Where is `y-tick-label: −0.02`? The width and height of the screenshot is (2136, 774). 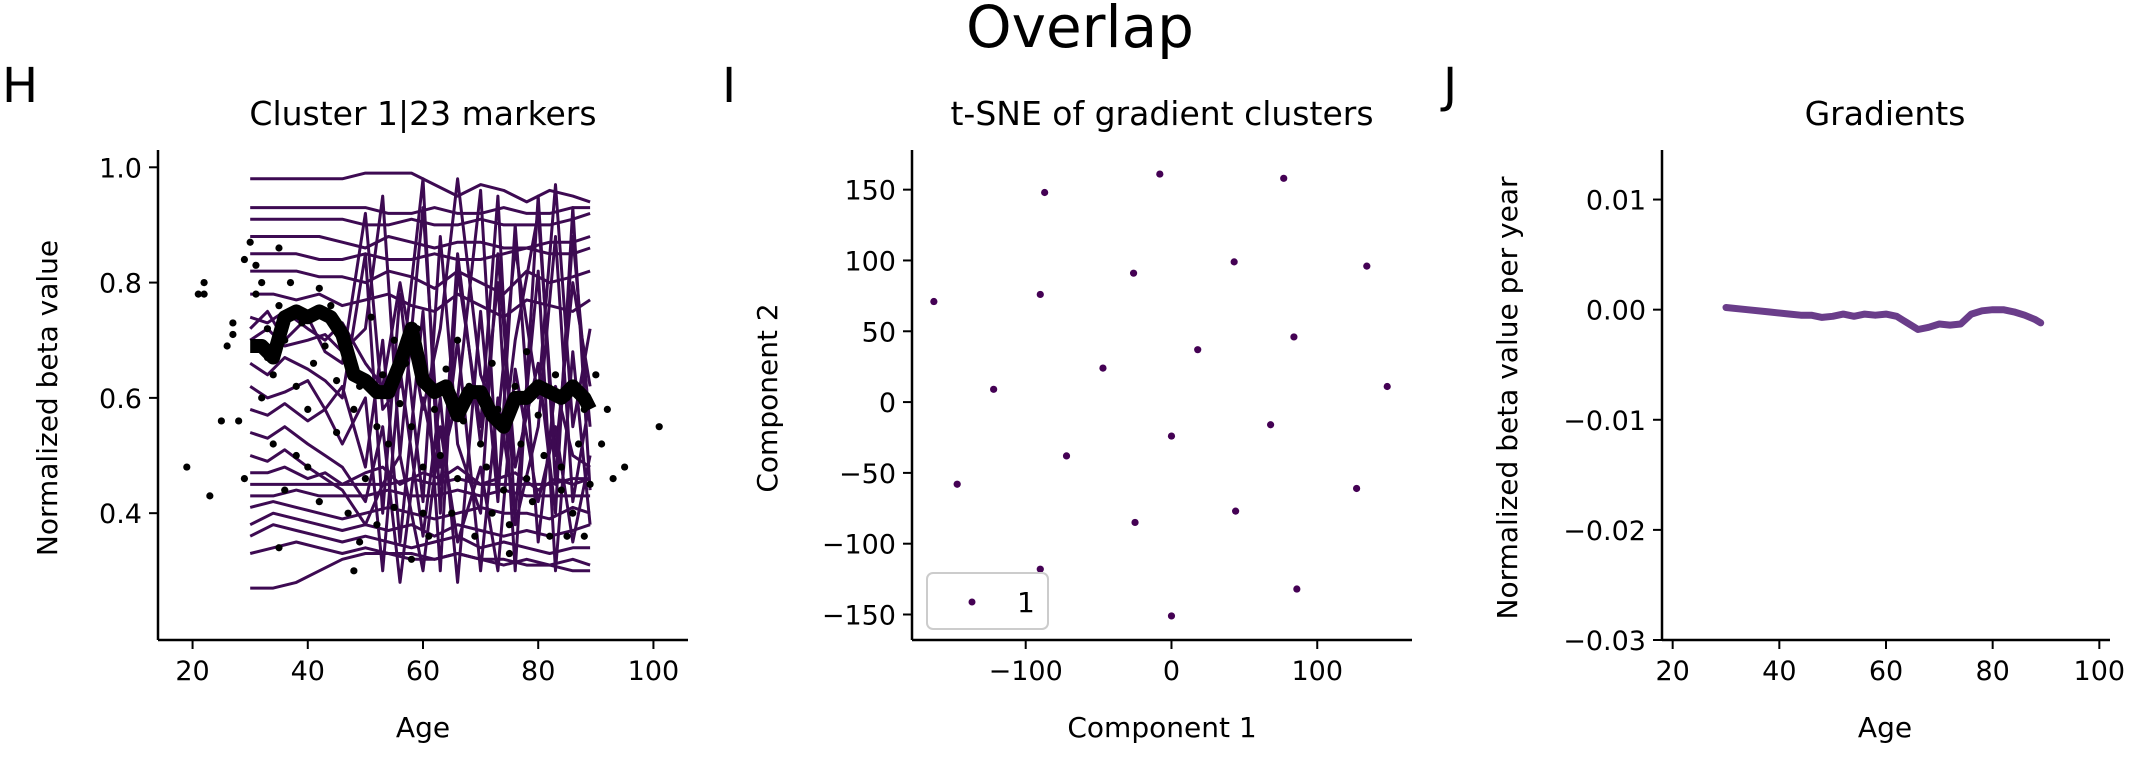 y-tick-label: −0.02 is located at coordinates (1604, 531).